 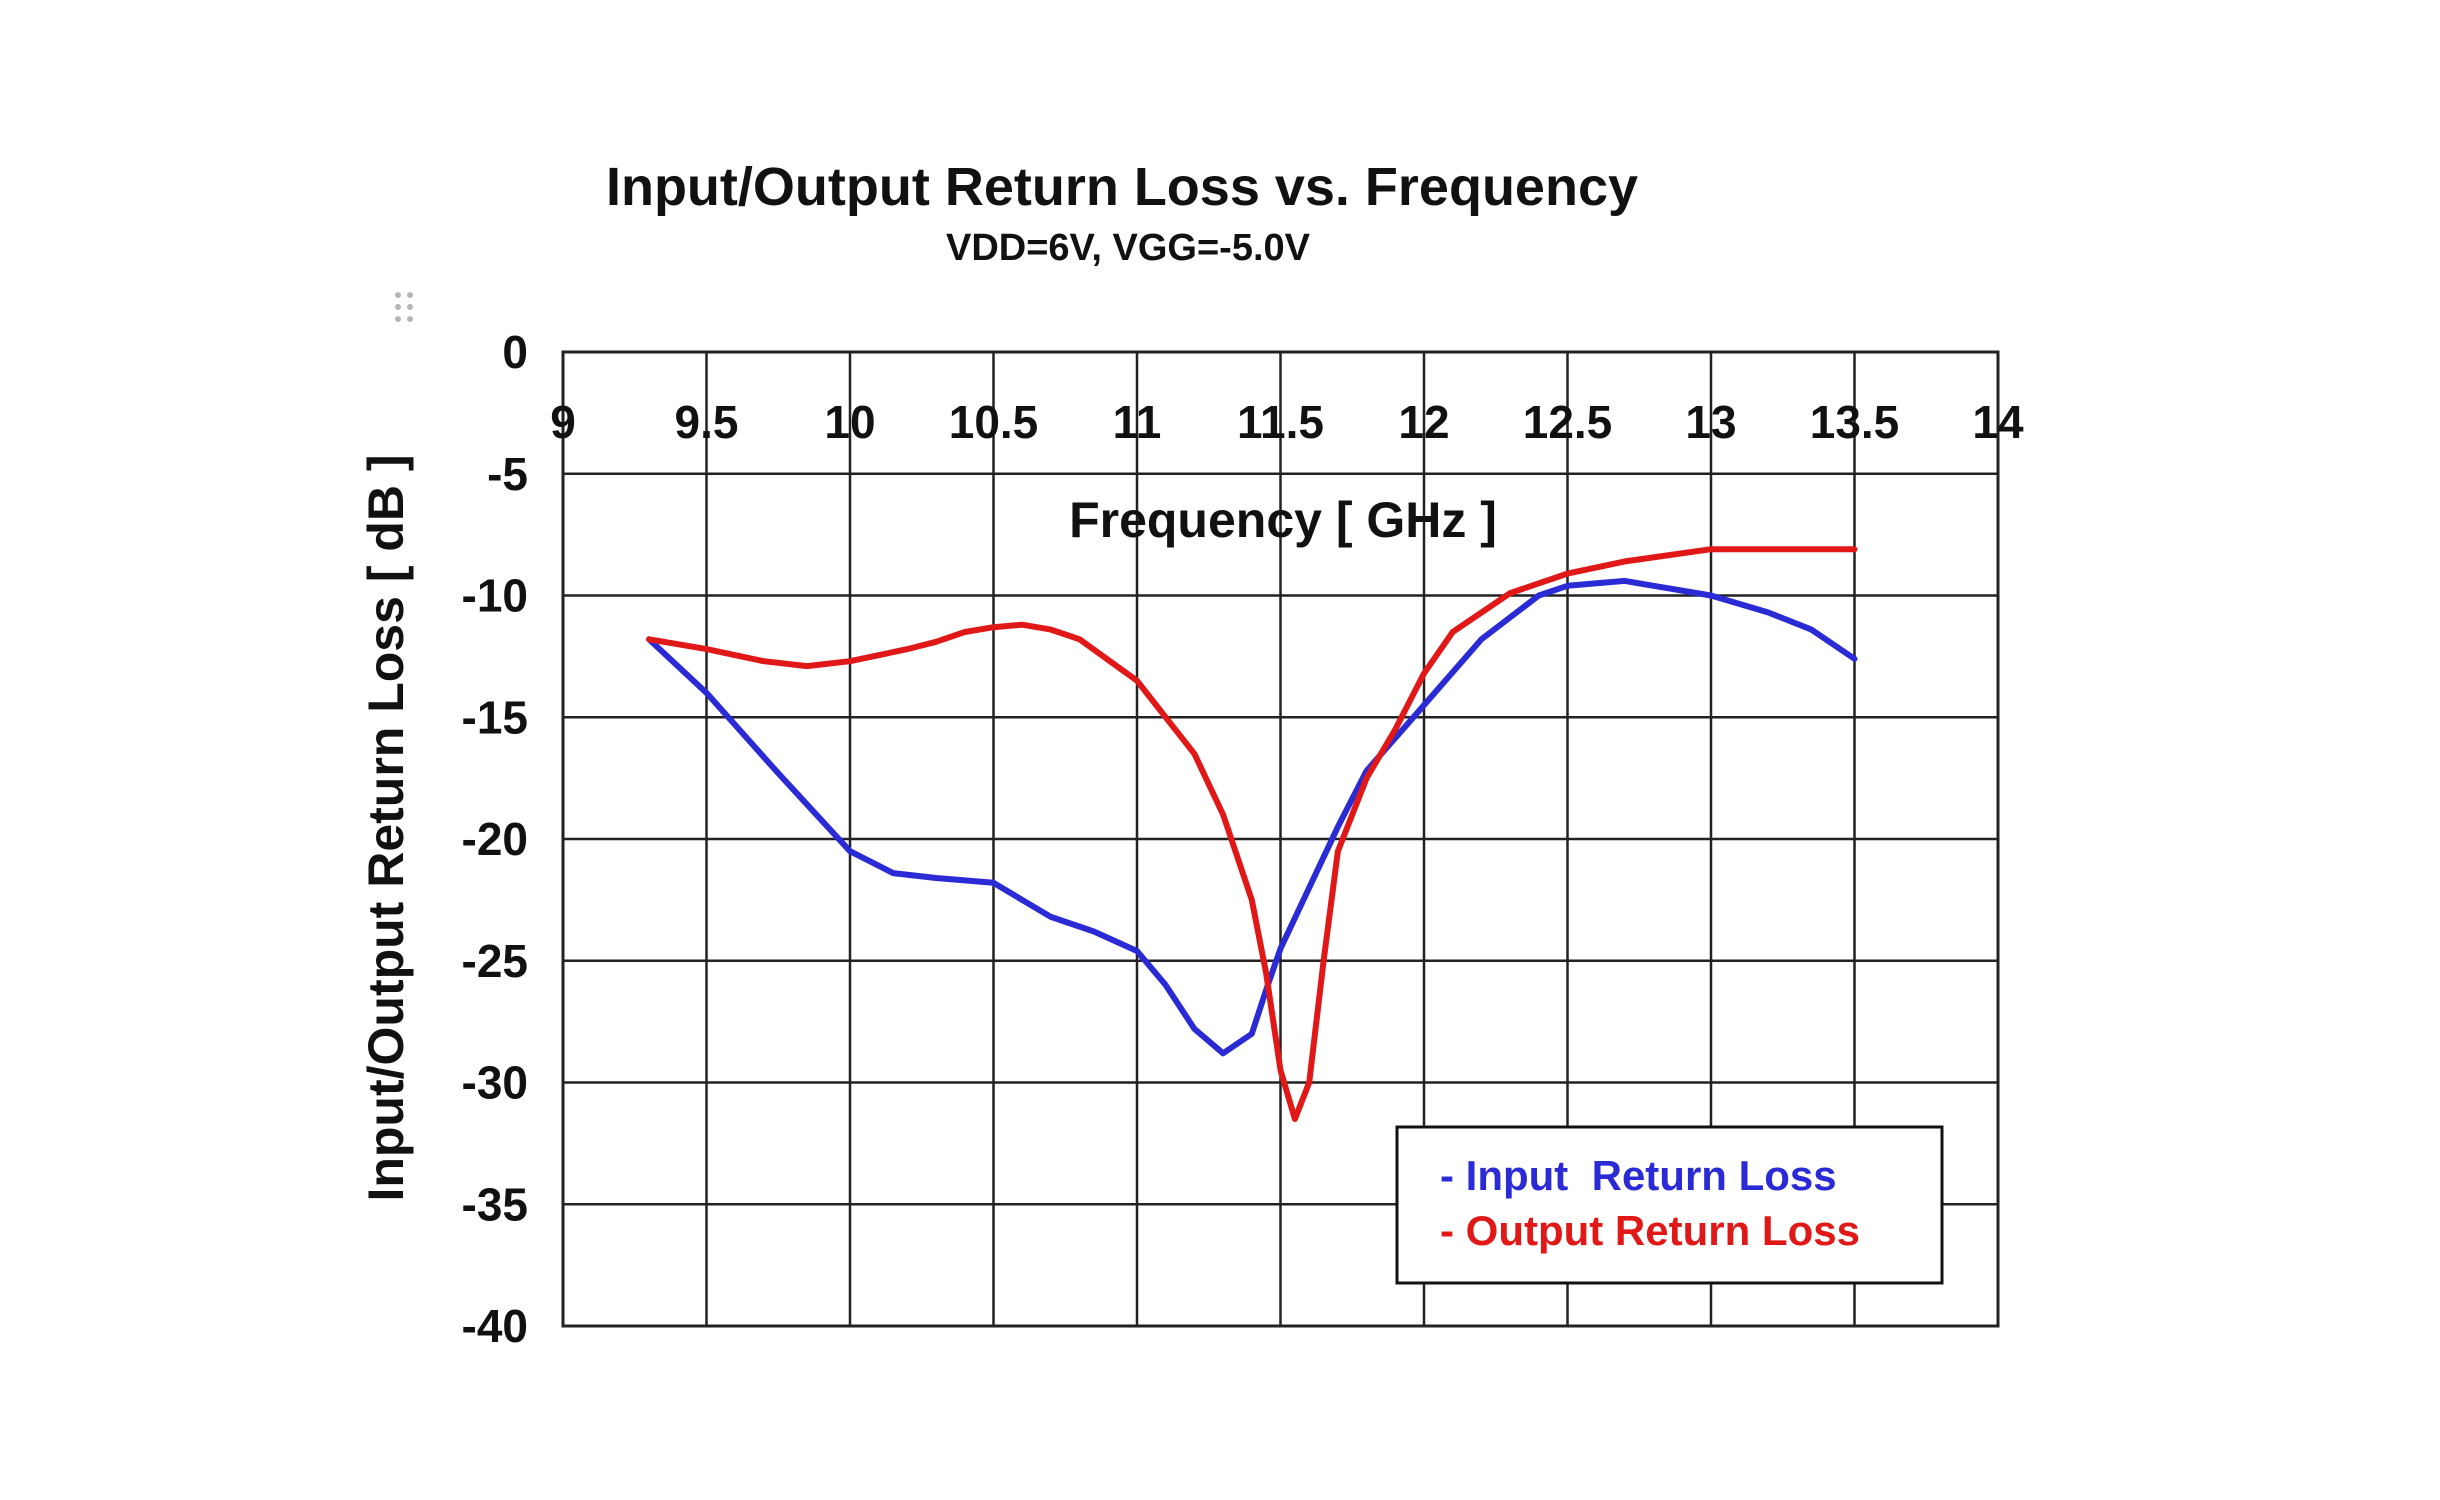 I want to click on y-tick-label: -15, so click(x=495, y=717).